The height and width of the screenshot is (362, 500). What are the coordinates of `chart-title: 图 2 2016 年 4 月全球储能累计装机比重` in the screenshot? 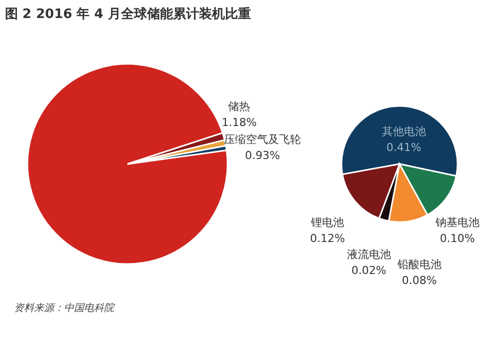 It's located at (127, 14).